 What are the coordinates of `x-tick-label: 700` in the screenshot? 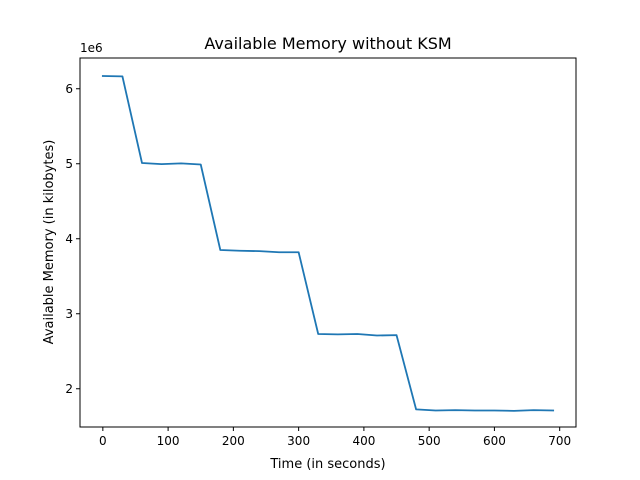 It's located at (559, 441).